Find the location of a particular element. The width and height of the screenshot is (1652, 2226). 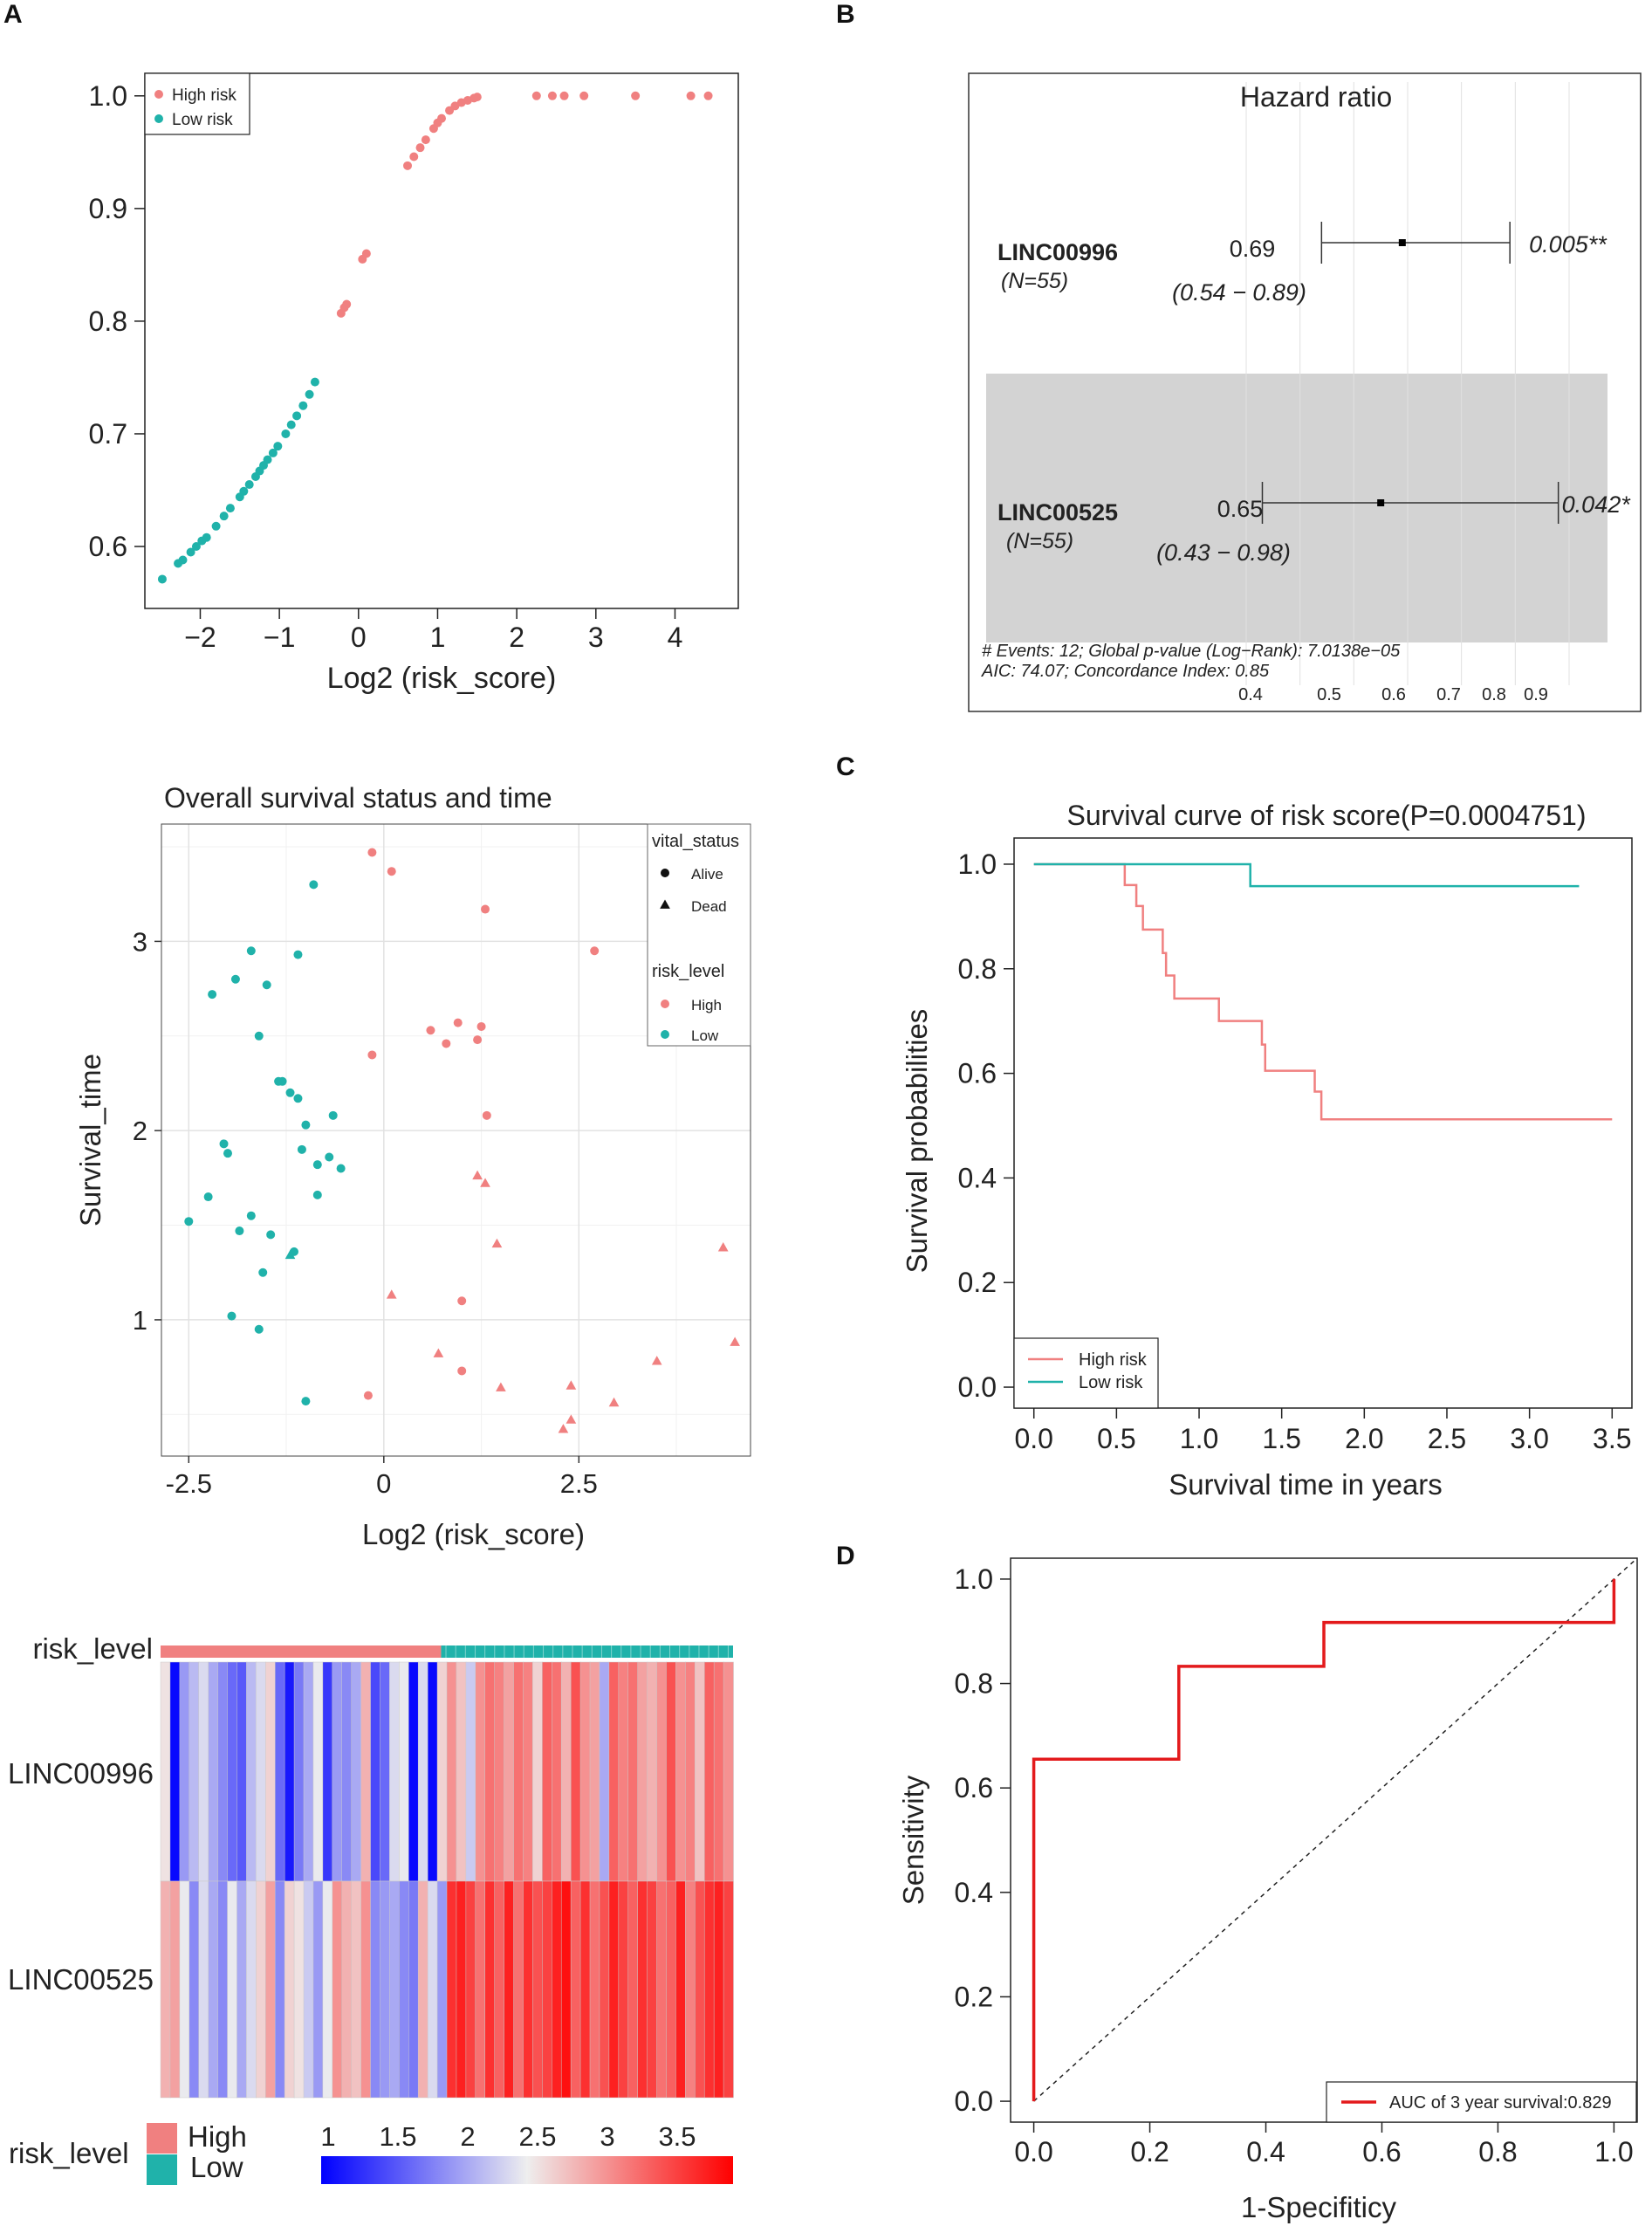

x-tick-label: −1 is located at coordinates (279, 638).